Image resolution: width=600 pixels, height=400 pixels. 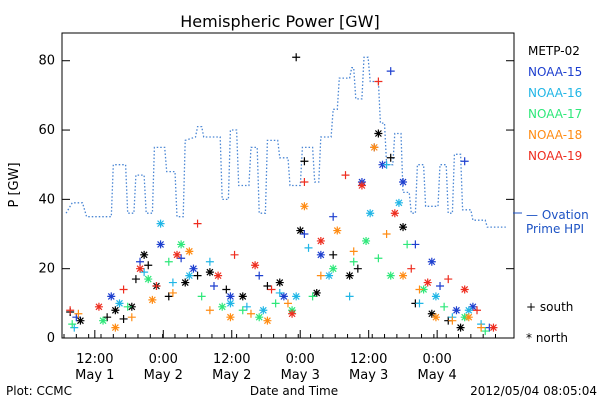 I want to click on x-tick-date: May 3, so click(x=300, y=375).